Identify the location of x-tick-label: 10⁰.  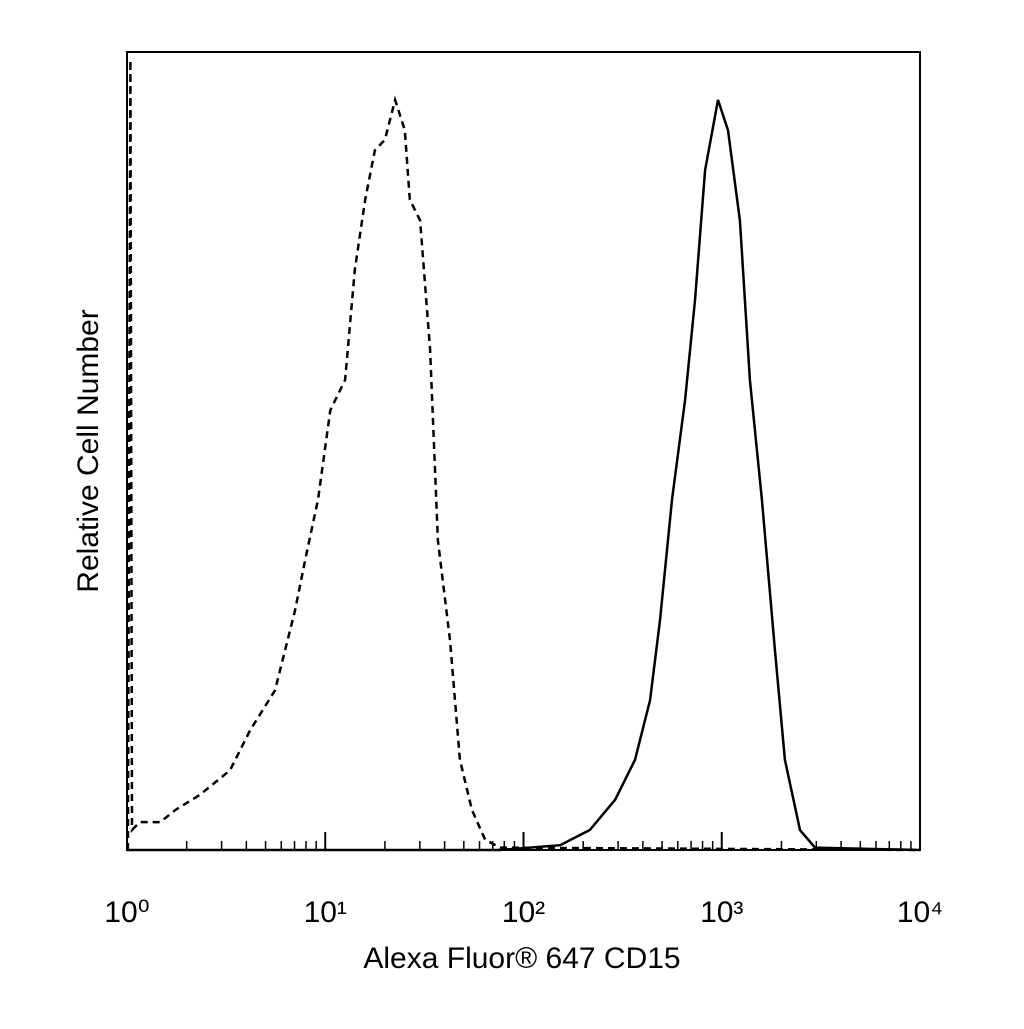
(126, 912).